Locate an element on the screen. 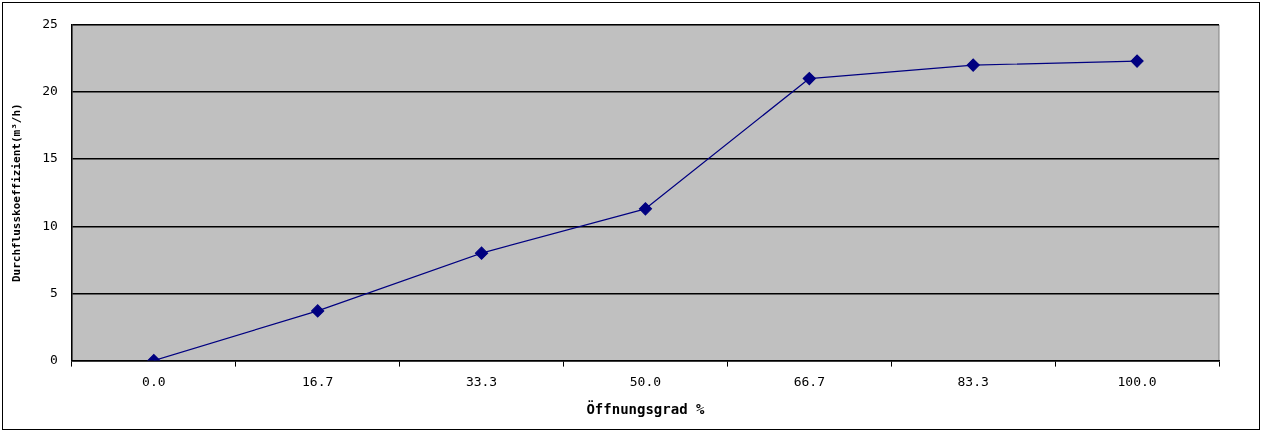 This screenshot has height=434, width=1266. x-tick-label: 100.0 is located at coordinates (1137, 381).